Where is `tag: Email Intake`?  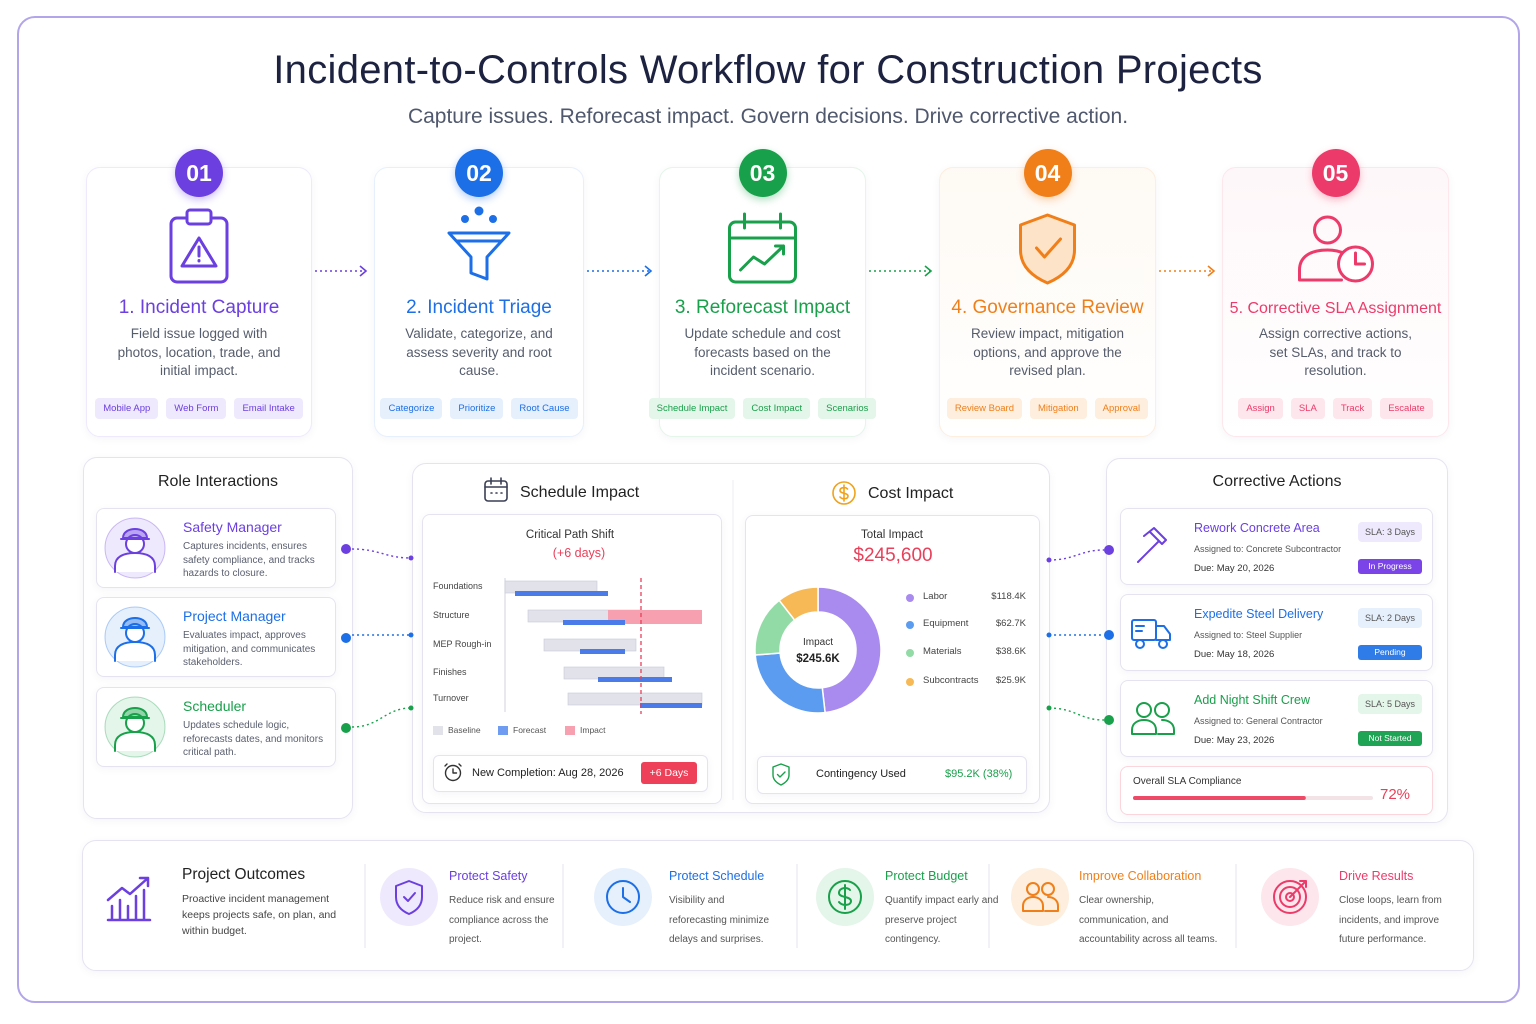
tag: Email Intake is located at coordinates (268, 408).